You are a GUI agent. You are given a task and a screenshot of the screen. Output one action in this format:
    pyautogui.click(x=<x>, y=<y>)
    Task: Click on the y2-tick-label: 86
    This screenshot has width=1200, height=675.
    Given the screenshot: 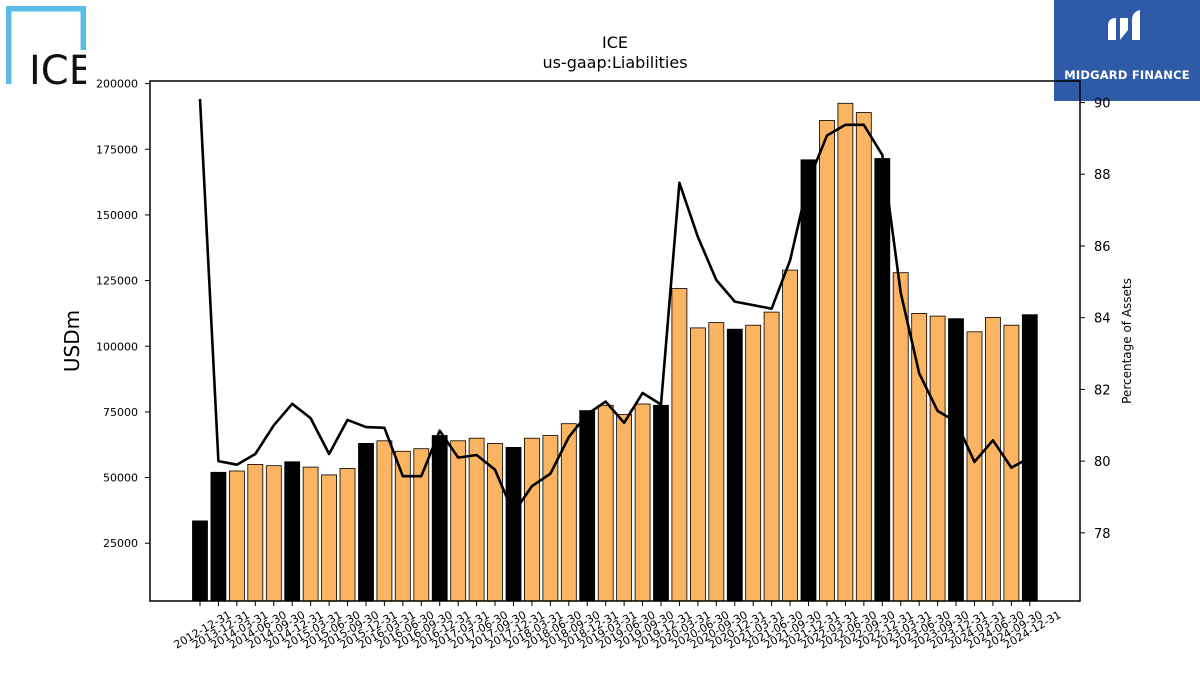 What is the action you would take?
    pyautogui.click(x=1102, y=247)
    